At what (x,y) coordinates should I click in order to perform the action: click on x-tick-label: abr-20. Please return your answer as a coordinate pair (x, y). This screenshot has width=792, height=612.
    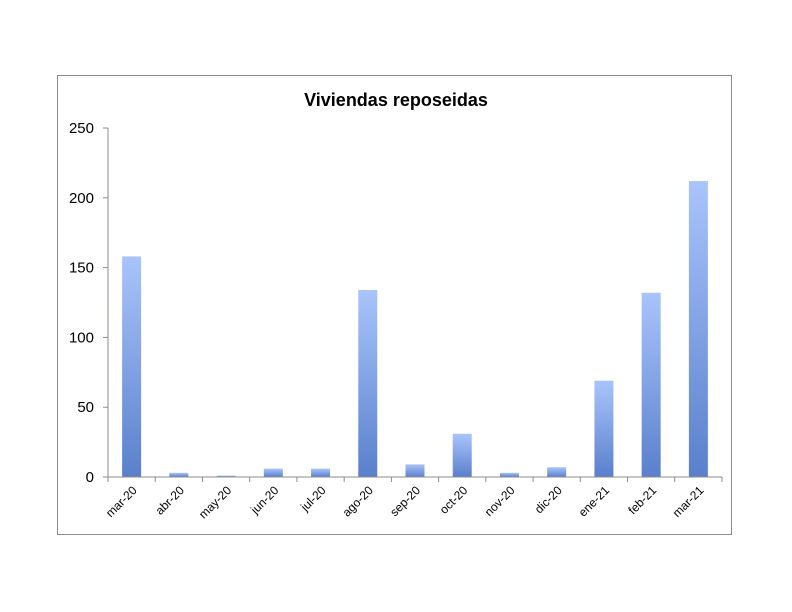
    Looking at the image, I should click on (170, 500).